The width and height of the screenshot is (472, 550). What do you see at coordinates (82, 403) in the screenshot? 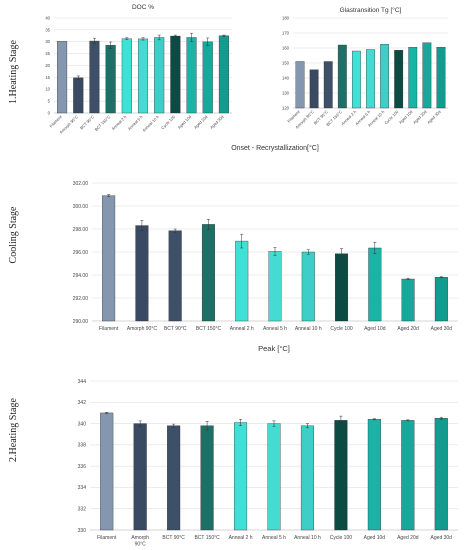
I see `y-tick-label: 342` at bounding box center [82, 403].